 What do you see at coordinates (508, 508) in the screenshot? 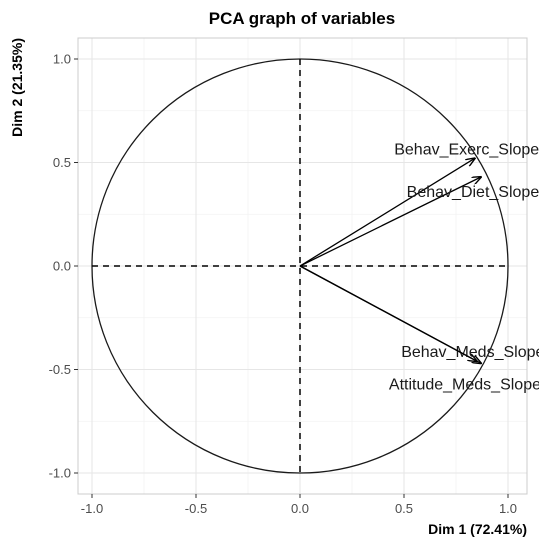
I see `x-tick-label: 1.0` at bounding box center [508, 508].